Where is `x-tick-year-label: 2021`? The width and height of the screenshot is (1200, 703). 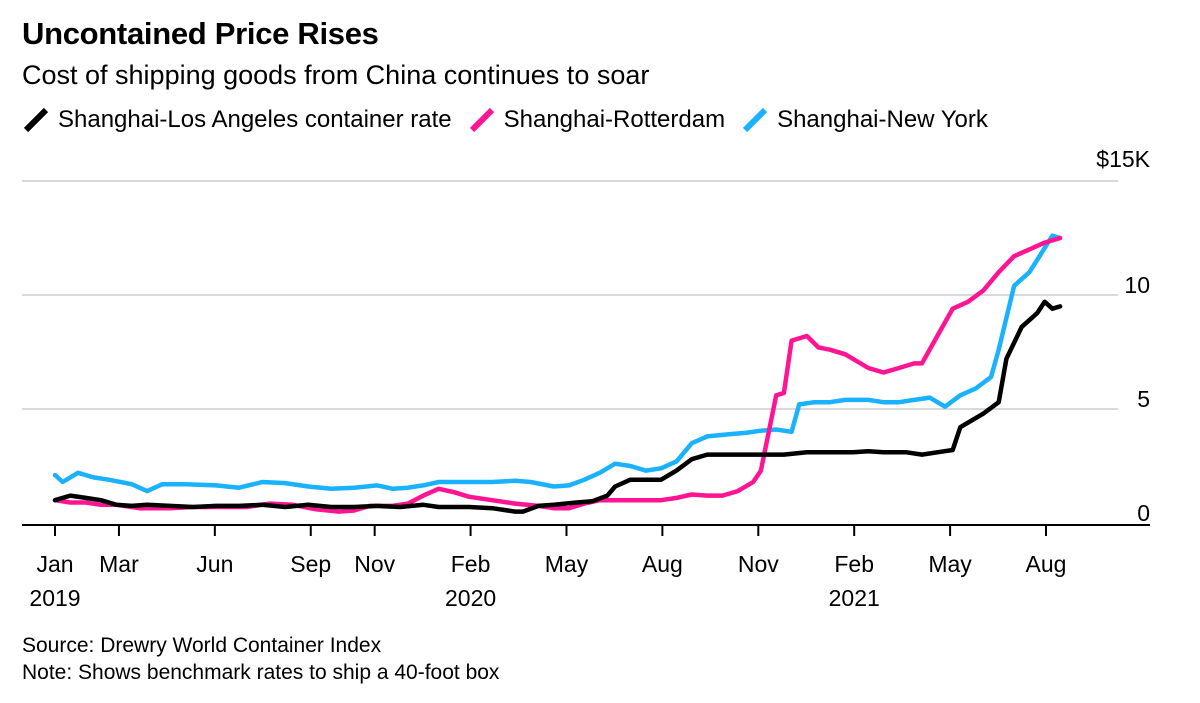
x-tick-year-label: 2021 is located at coordinates (854, 598).